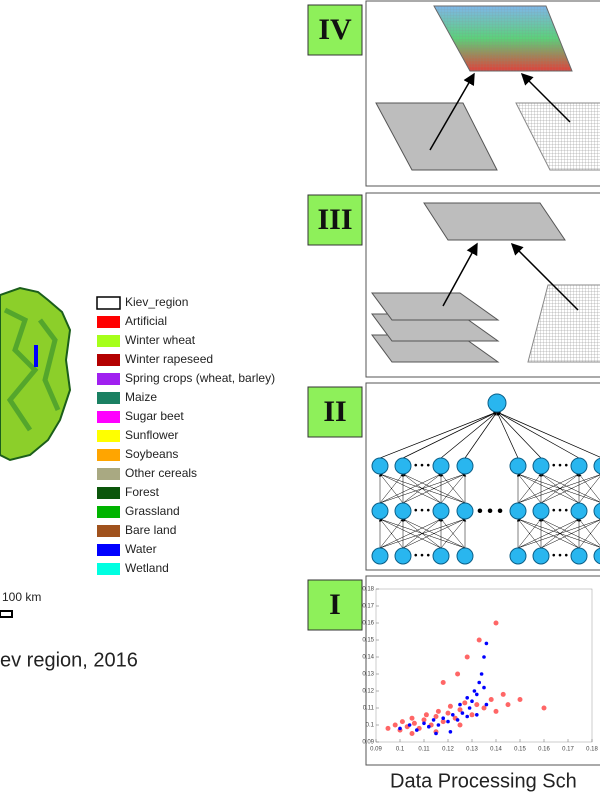  I want to click on legend-label: Wetland, so click(147, 568).